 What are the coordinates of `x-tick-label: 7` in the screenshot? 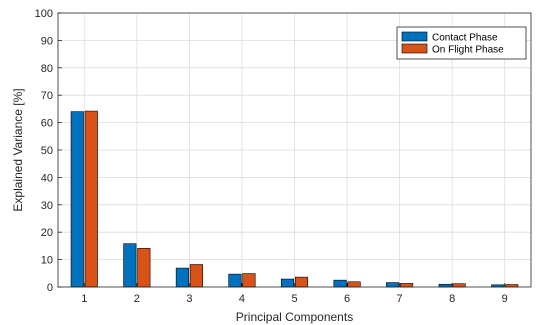 It's located at (400, 299).